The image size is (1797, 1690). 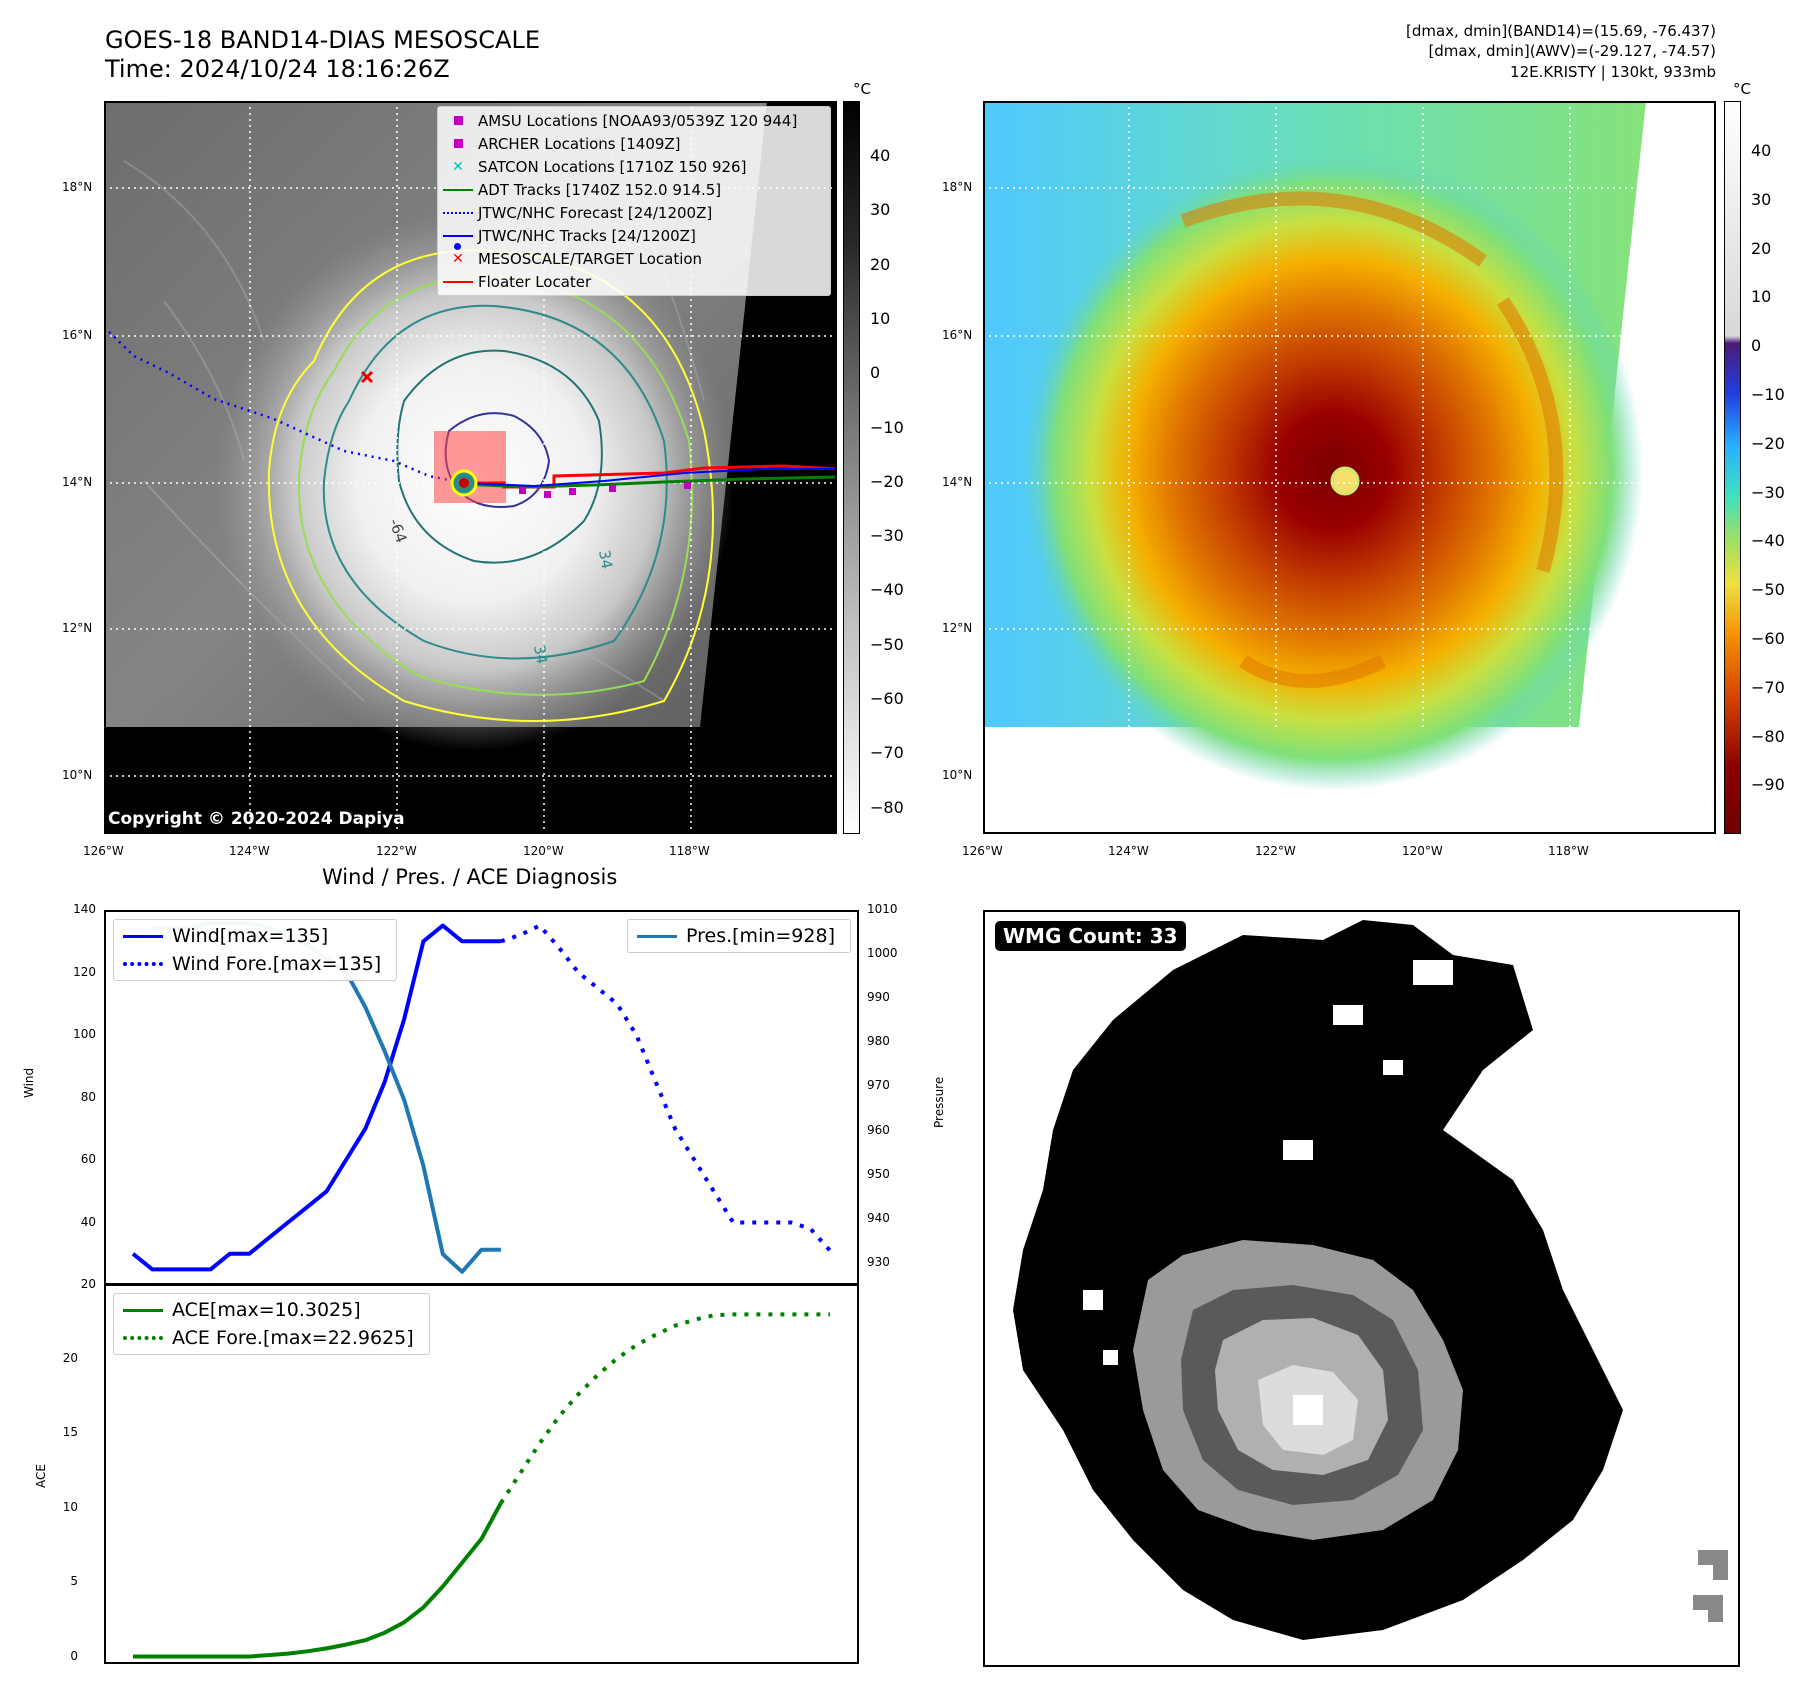 I want to click on ace-ytick: 10, so click(x=70, y=1506).